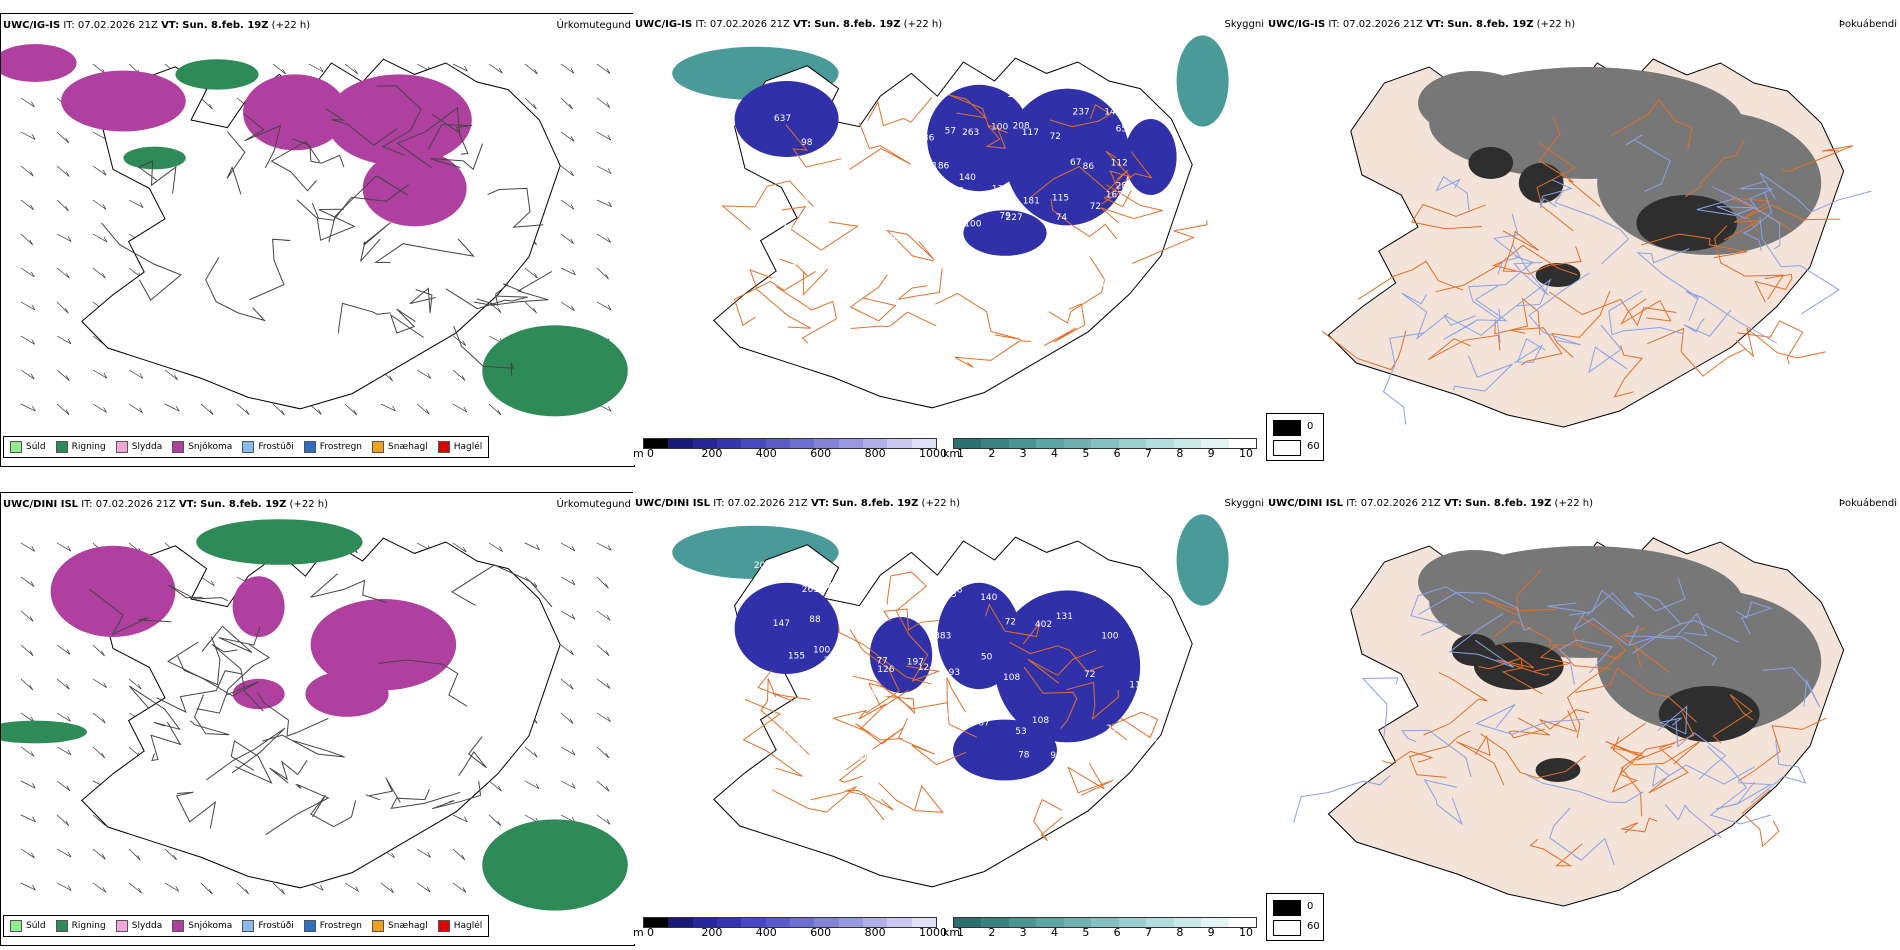 This screenshot has height=950, width=1900. Describe the element at coordinates (1867, 24) in the screenshot. I see `variable-title: Þokuábendi` at that location.